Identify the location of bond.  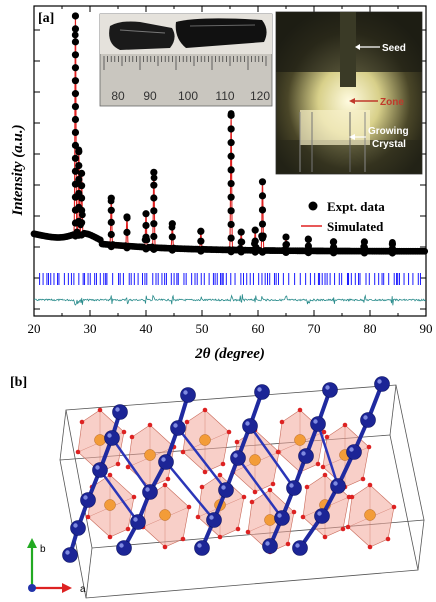
(202, 459).